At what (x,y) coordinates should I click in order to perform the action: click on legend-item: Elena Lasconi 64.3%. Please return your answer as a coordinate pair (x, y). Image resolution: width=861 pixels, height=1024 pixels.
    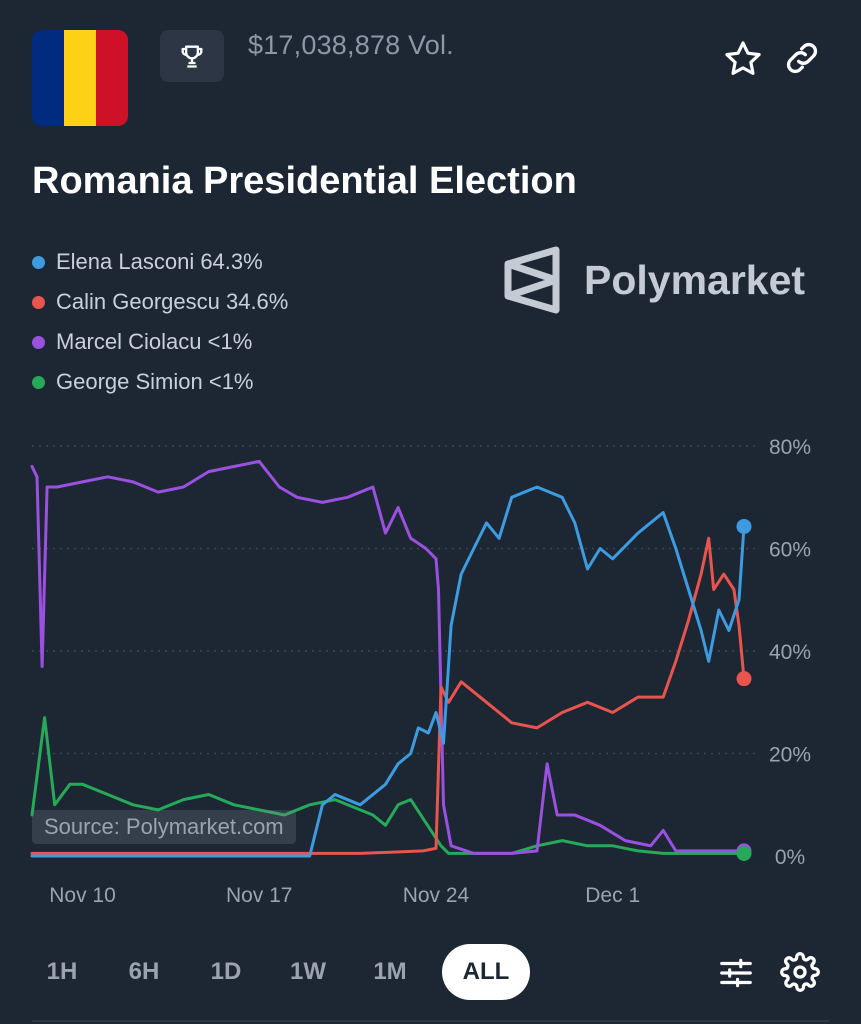
    Looking at the image, I should click on (160, 262).